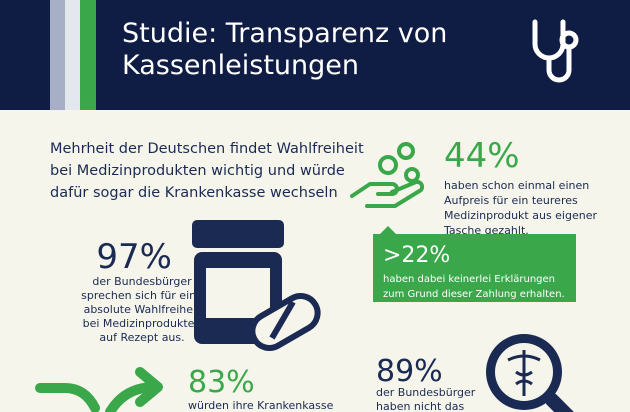 The height and width of the screenshot is (412, 630). I want to click on stat-line: auf Rezept aus., so click(141, 337).